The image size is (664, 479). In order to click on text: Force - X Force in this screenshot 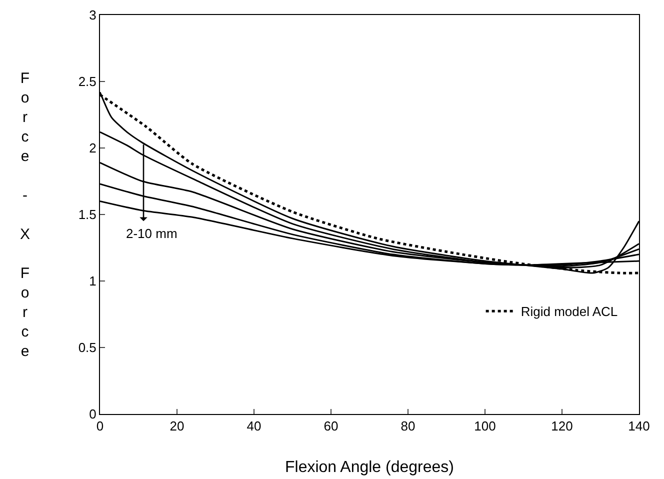, I will do `click(25, 215)`.